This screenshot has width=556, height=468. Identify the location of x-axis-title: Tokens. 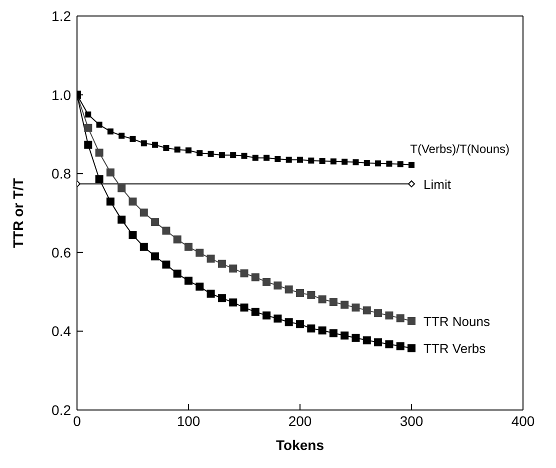
(300, 445).